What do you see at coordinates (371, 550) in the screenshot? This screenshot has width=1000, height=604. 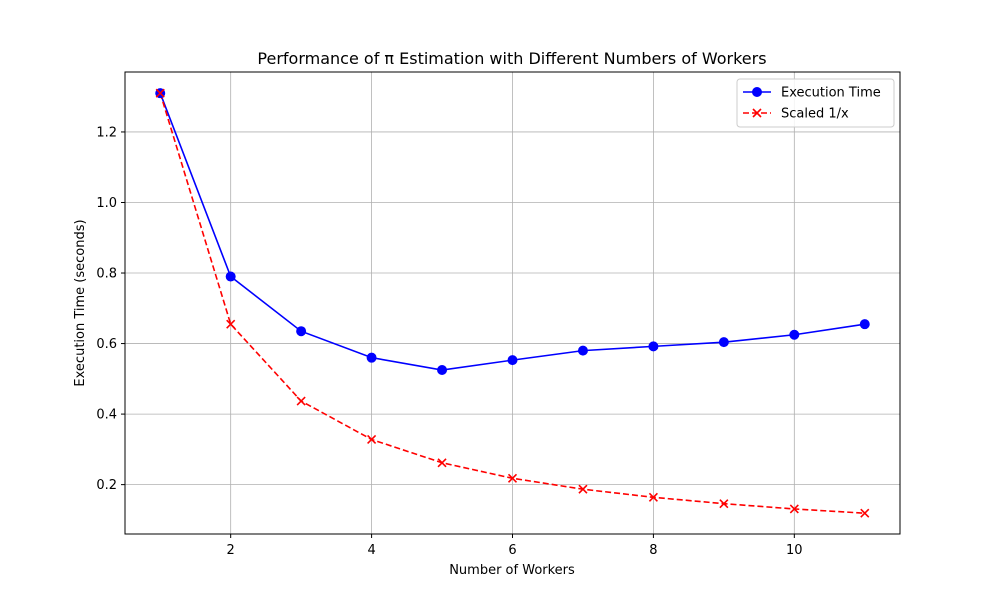 I see `x-tick-label: 4` at bounding box center [371, 550].